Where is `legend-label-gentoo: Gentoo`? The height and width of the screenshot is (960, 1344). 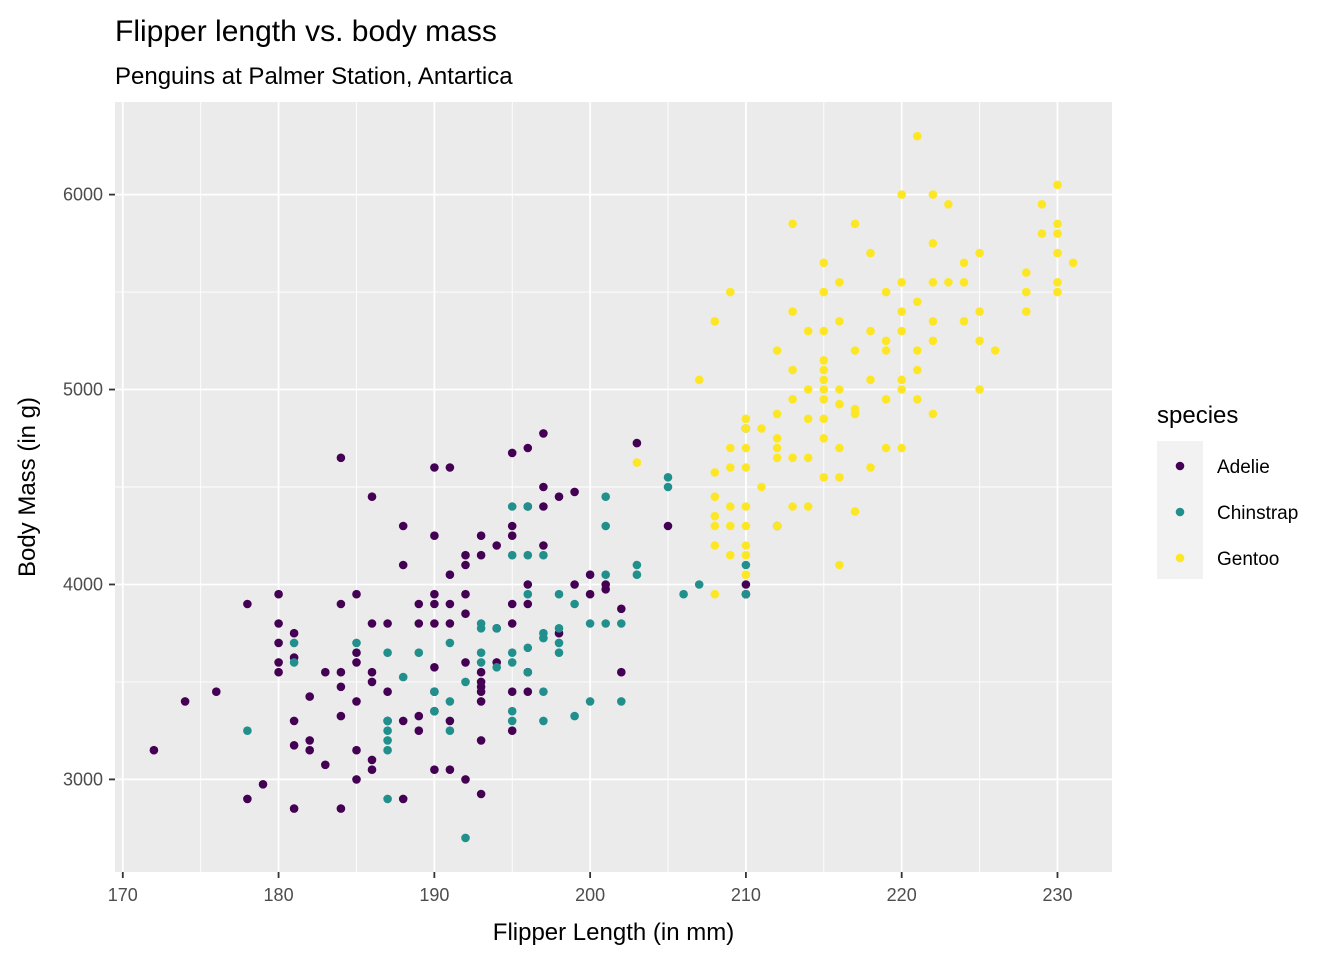
legend-label-gentoo: Gentoo is located at coordinates (1248, 559).